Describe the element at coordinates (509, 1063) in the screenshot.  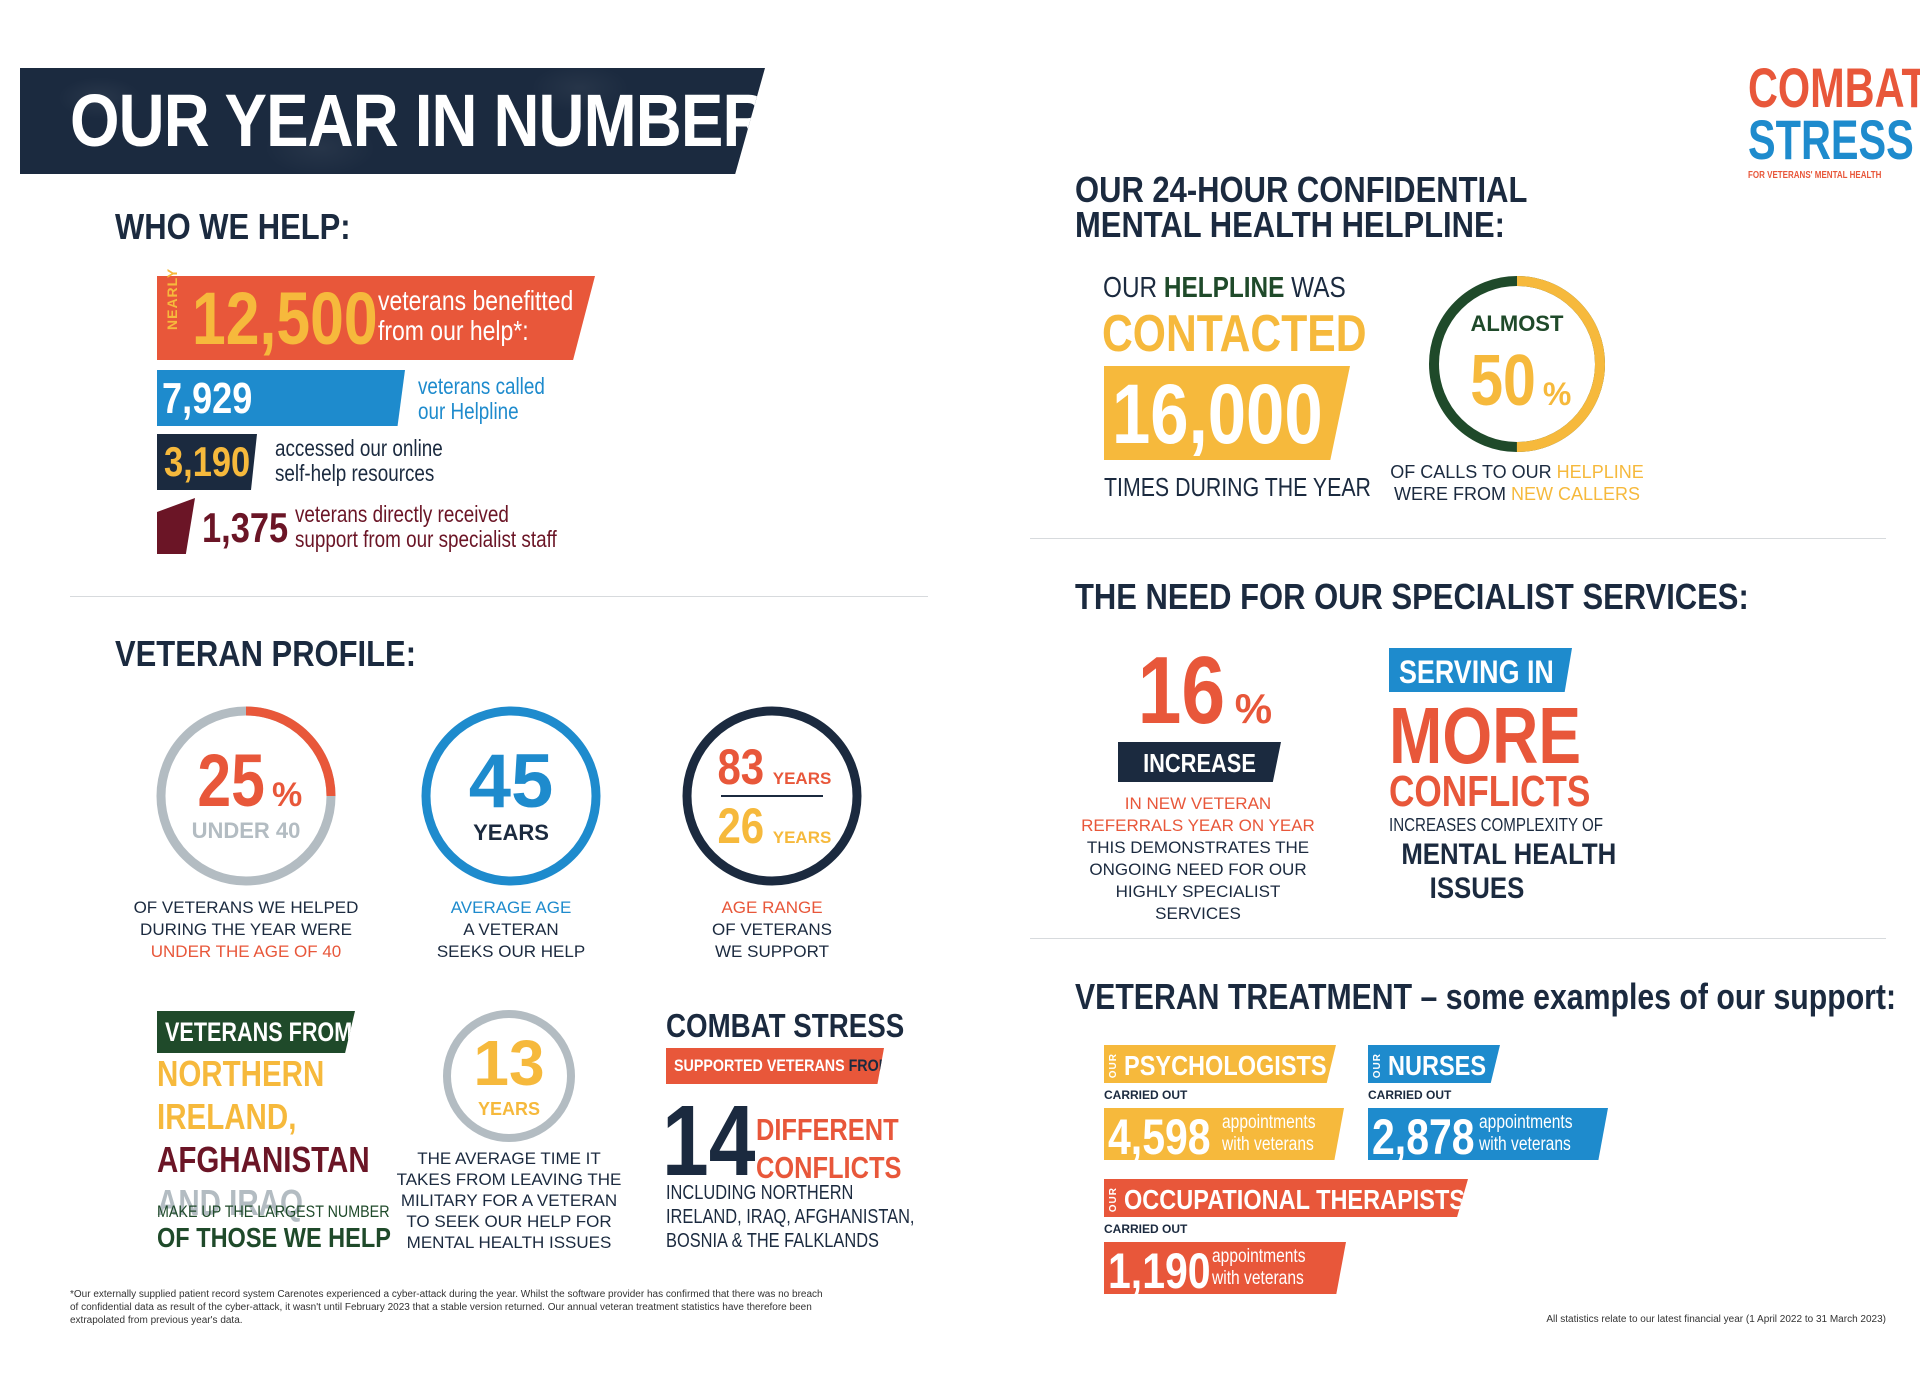
I see `years-to-seek-number: 13` at that location.